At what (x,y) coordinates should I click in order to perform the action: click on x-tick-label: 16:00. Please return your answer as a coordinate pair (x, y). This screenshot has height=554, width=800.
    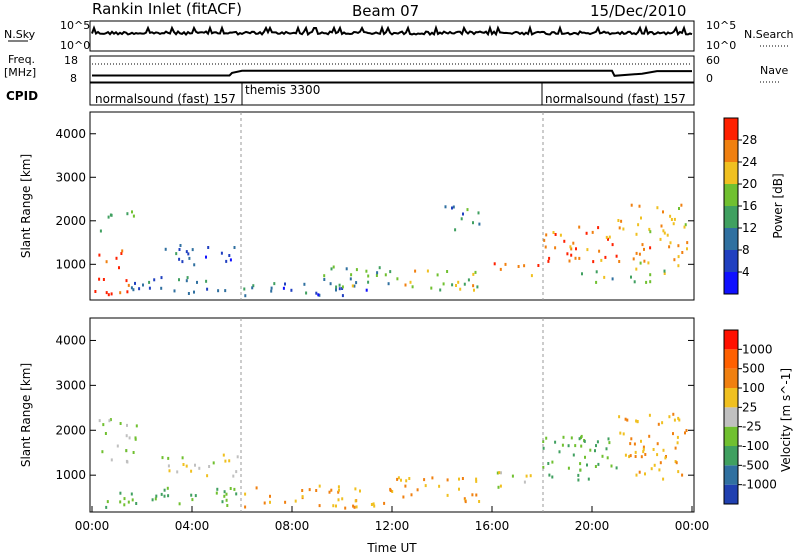
    Looking at the image, I should click on (492, 526).